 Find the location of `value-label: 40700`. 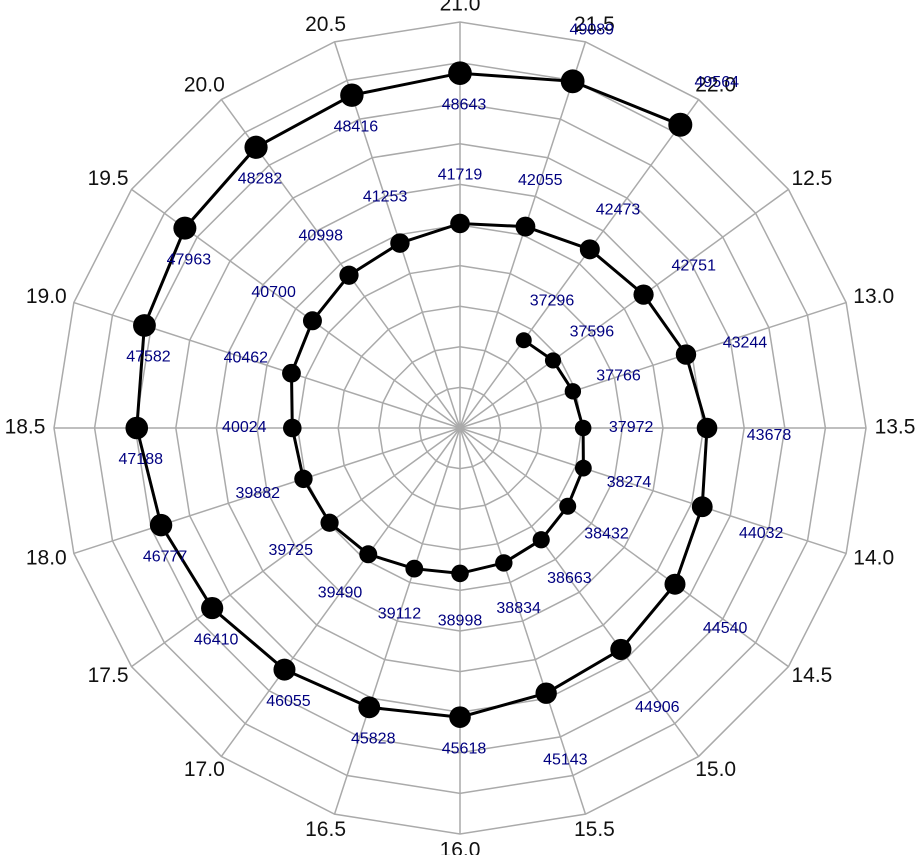

value-label: 40700 is located at coordinates (273, 292).